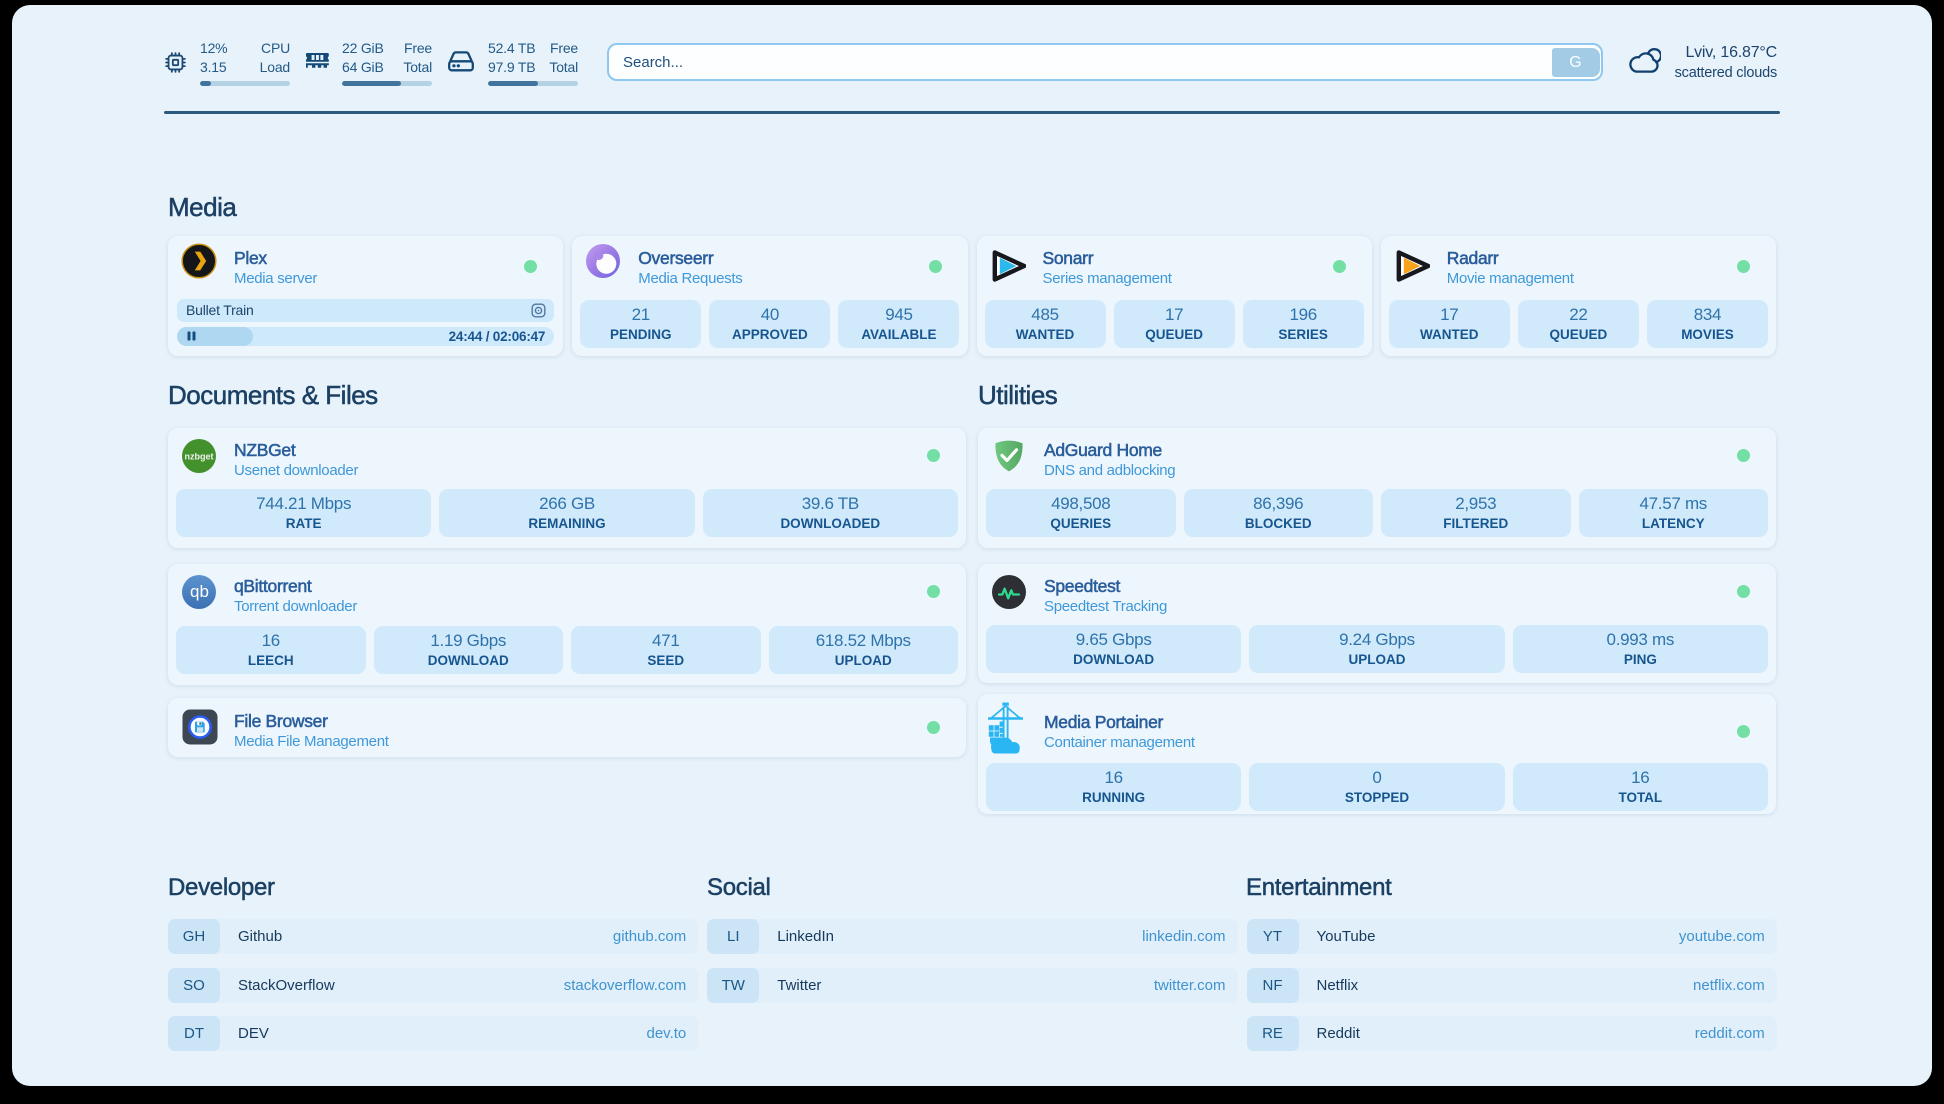  Describe the element at coordinates (199, 591) in the screenshot. I see `svg-text: qb` at that location.